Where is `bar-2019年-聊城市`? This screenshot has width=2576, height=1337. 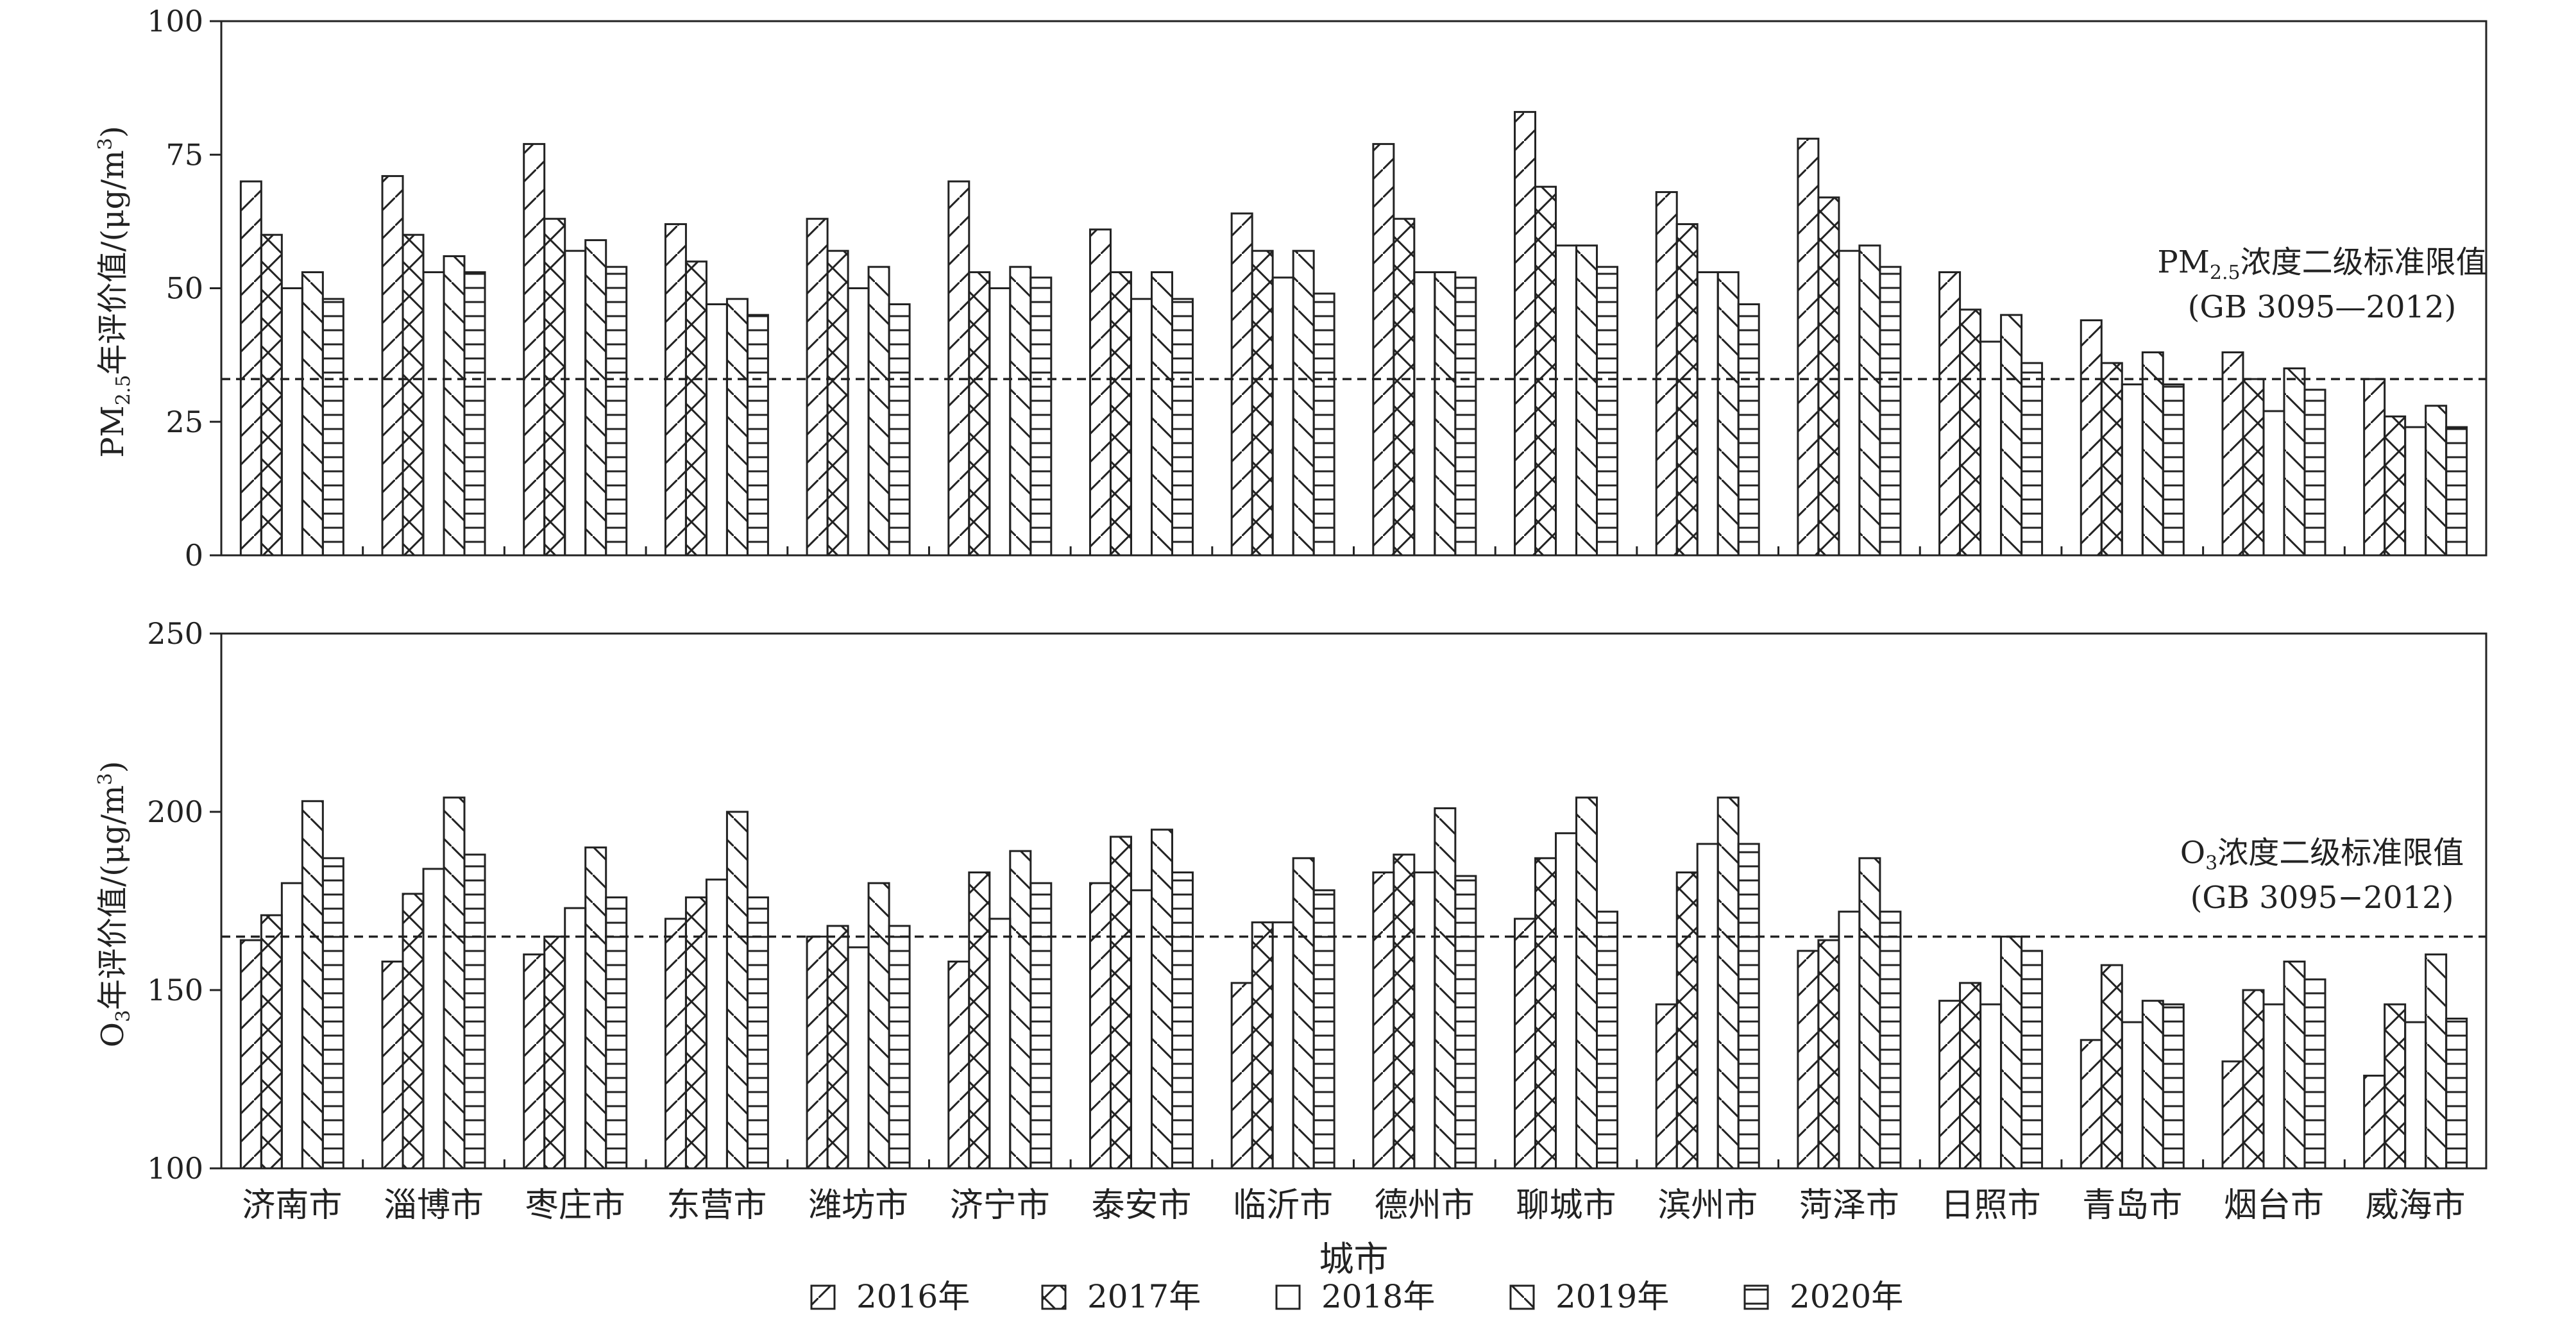
bar-2019年-聊城市 is located at coordinates (1586, 983).